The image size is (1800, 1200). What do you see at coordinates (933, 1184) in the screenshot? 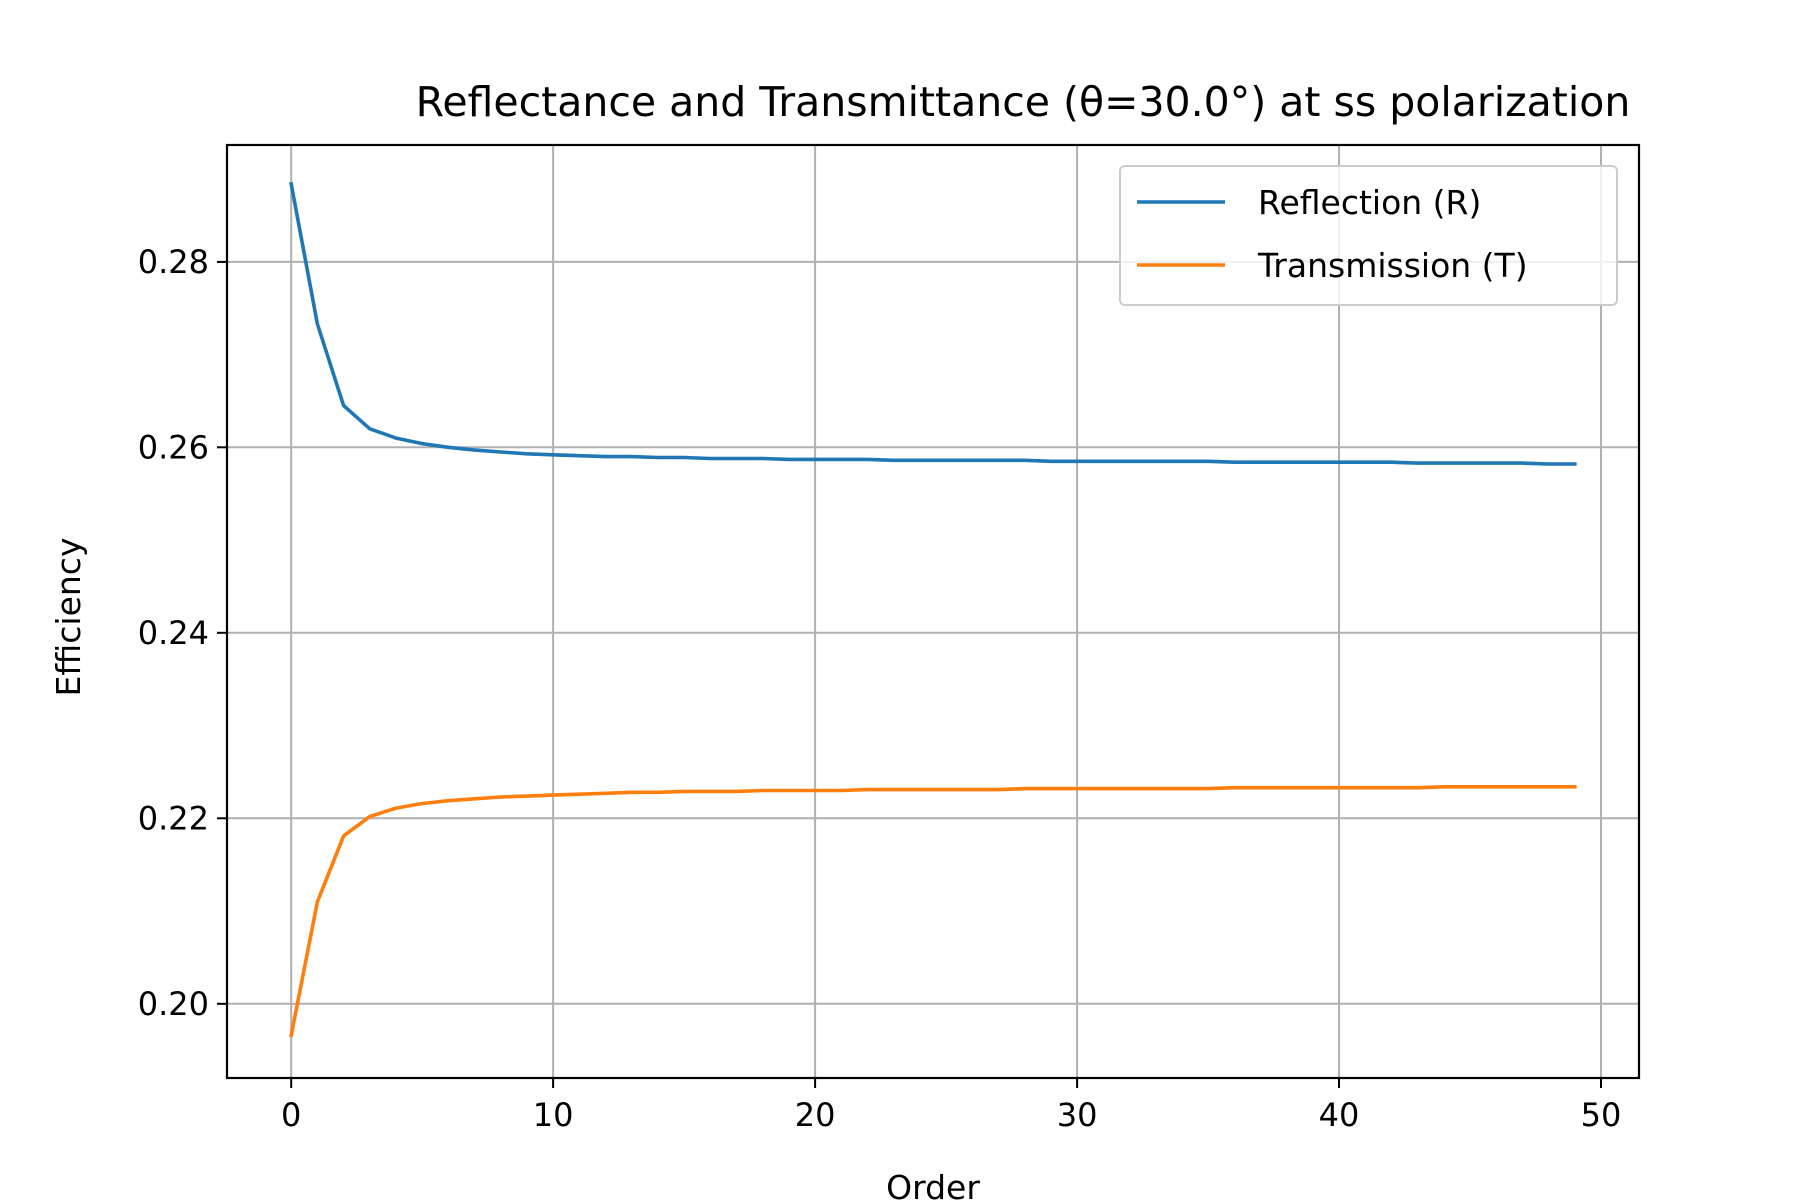
I see `x-axis-label: Order` at bounding box center [933, 1184].